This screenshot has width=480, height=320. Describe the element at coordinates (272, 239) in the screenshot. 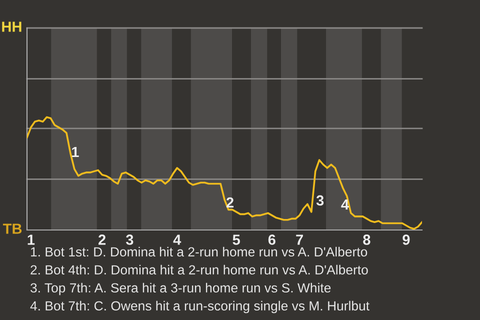

I see `x-tick-label: 6` at that location.